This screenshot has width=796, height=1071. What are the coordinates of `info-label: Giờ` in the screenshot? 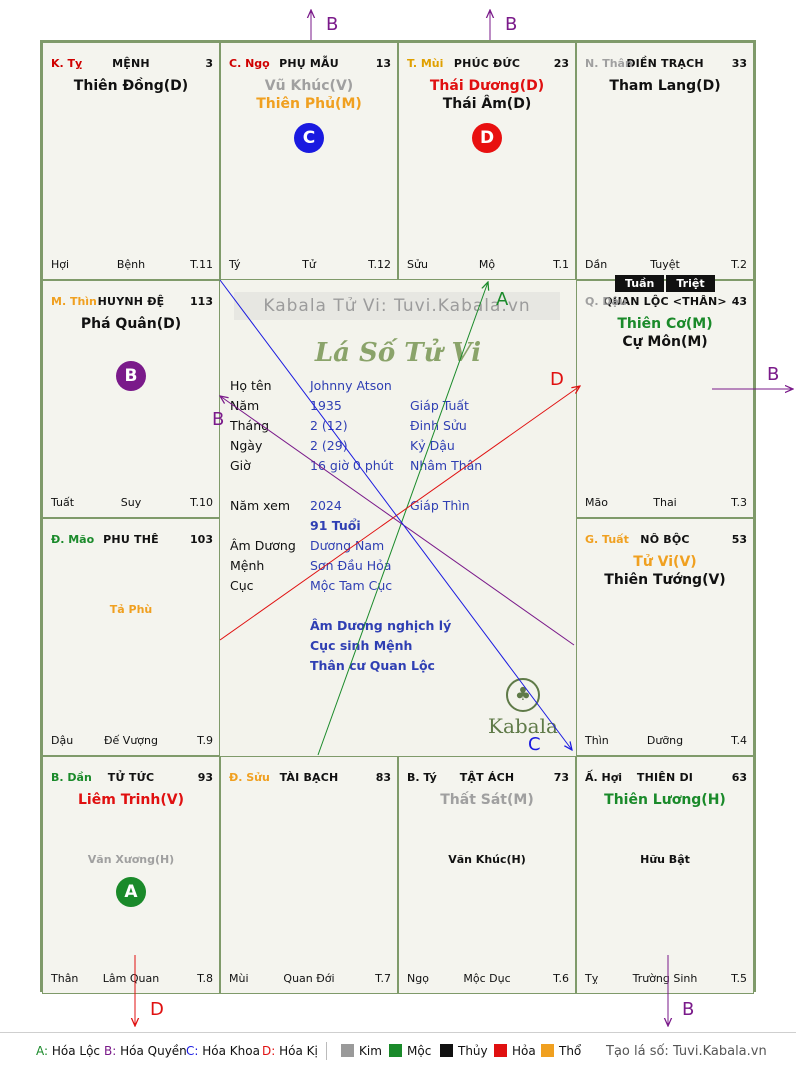 It's located at (240, 465).